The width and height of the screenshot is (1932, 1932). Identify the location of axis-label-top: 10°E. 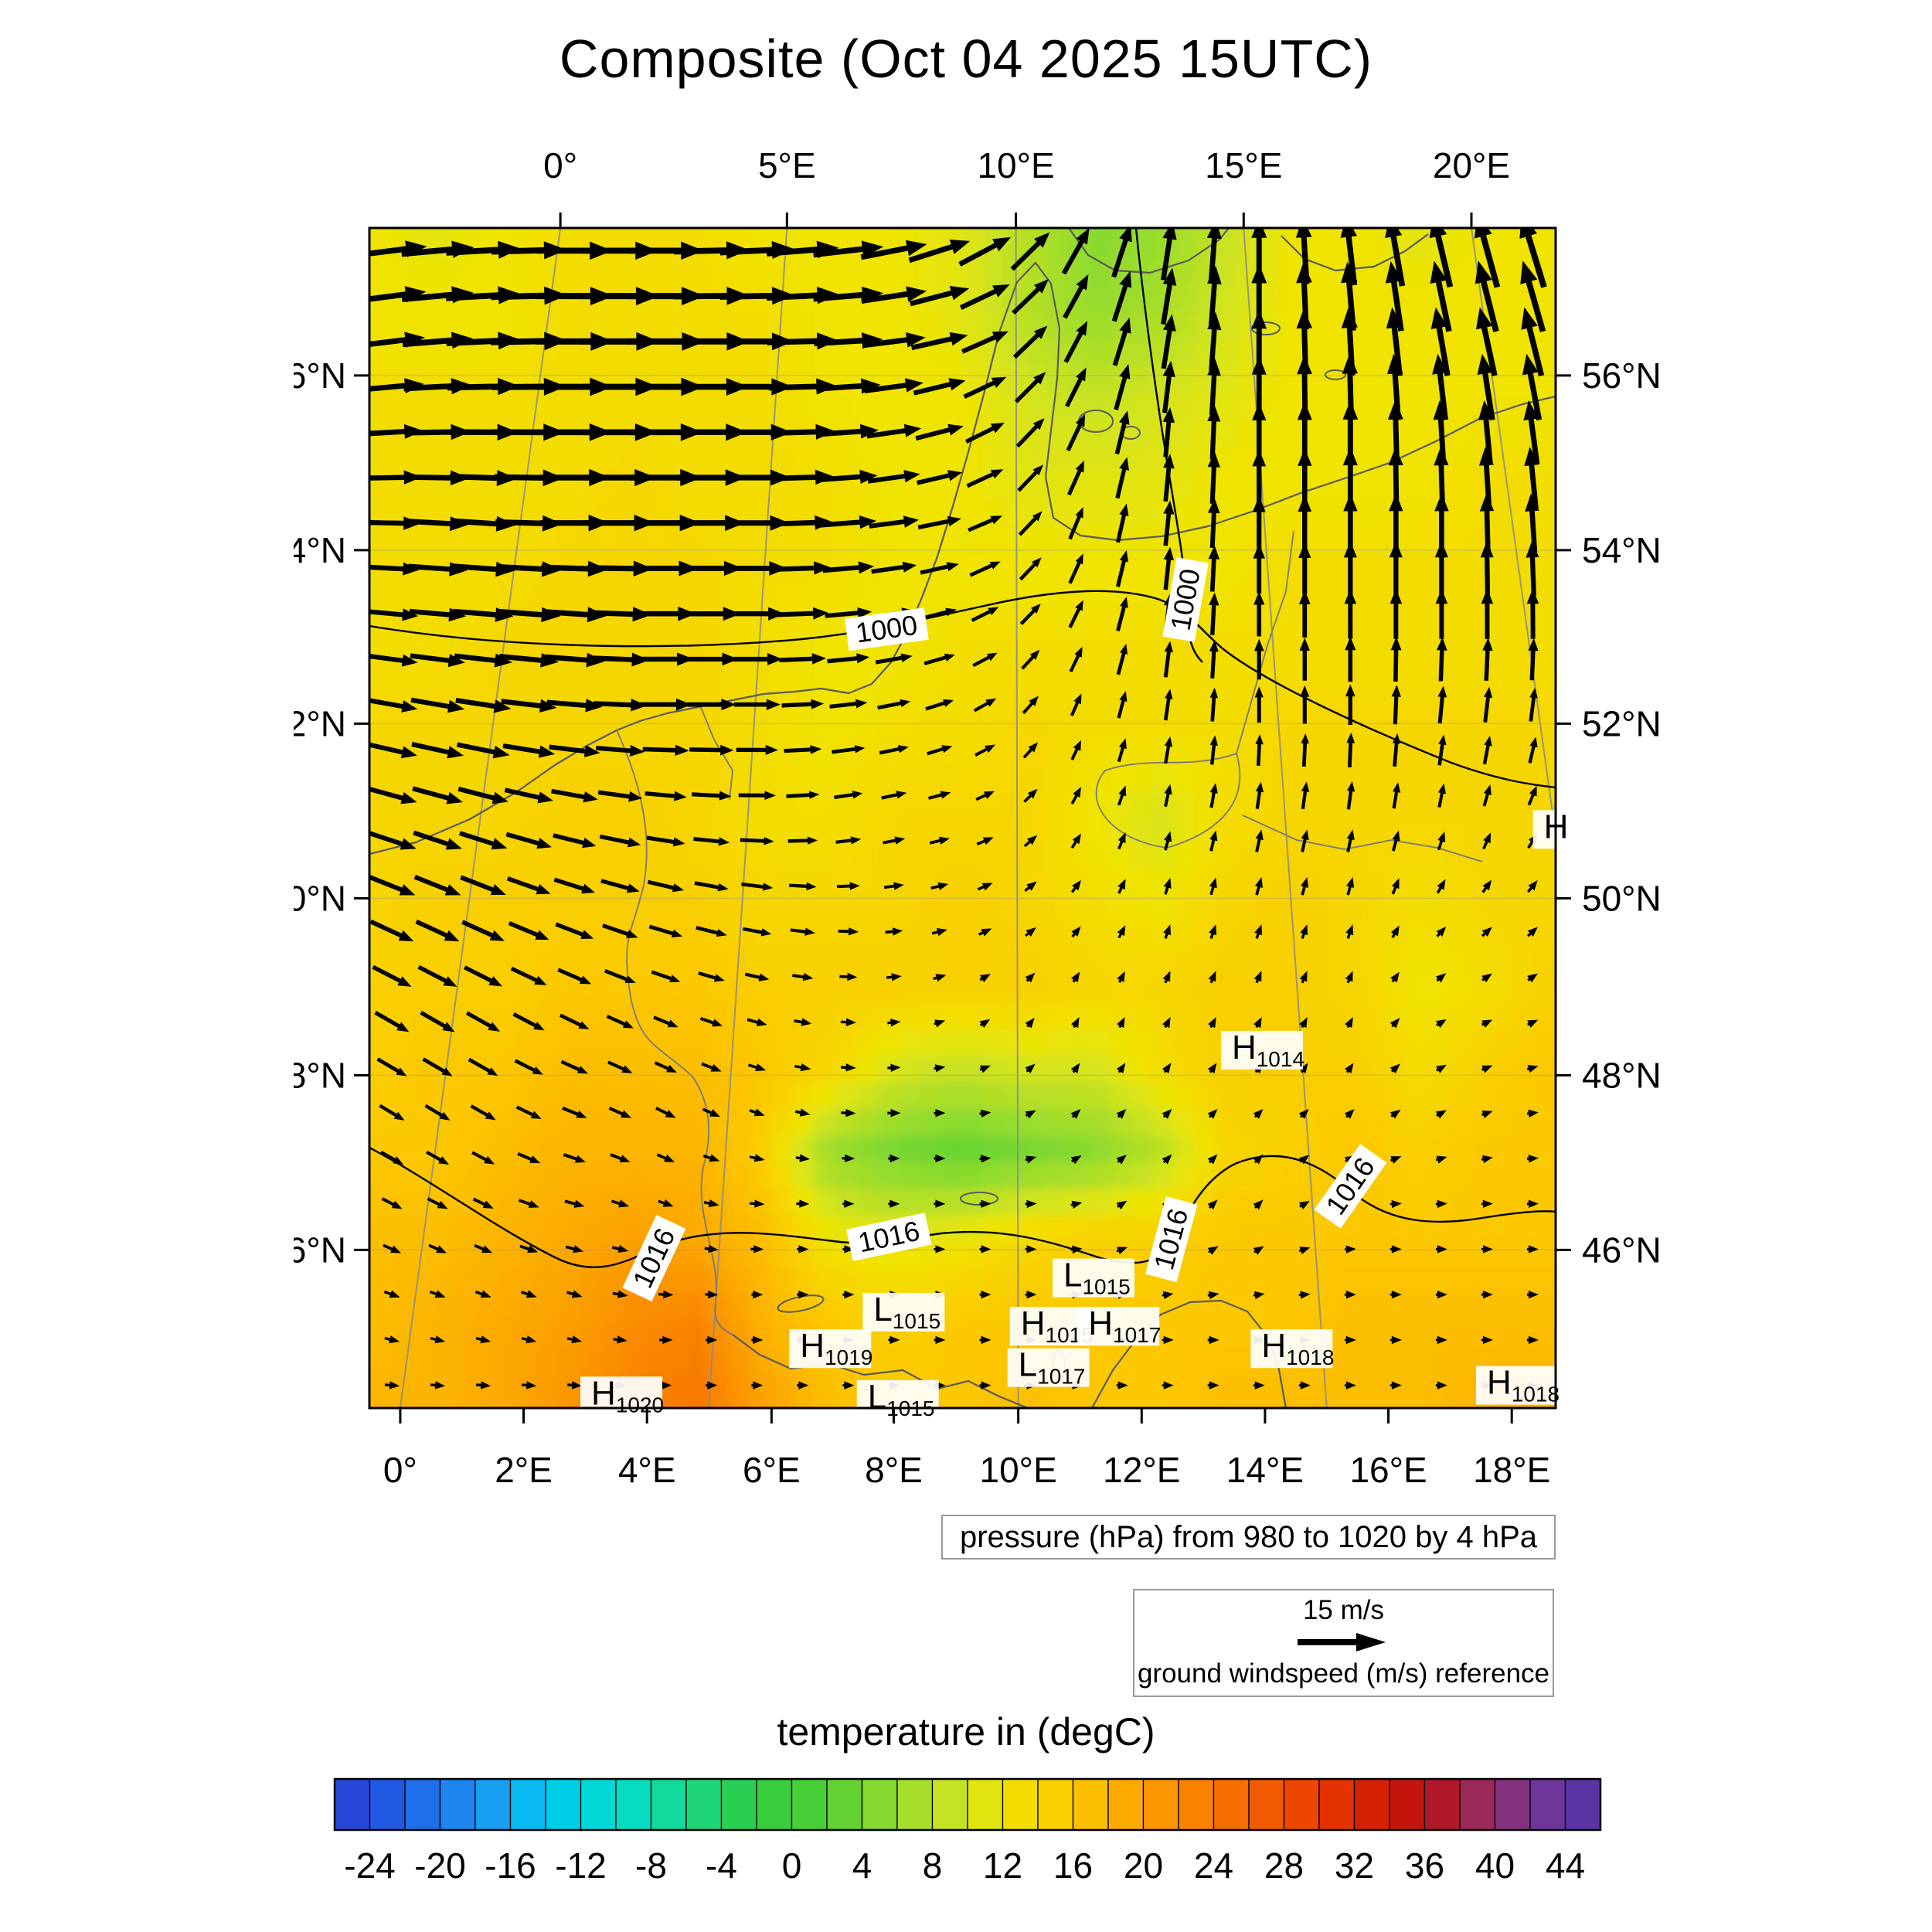
(1015, 165).